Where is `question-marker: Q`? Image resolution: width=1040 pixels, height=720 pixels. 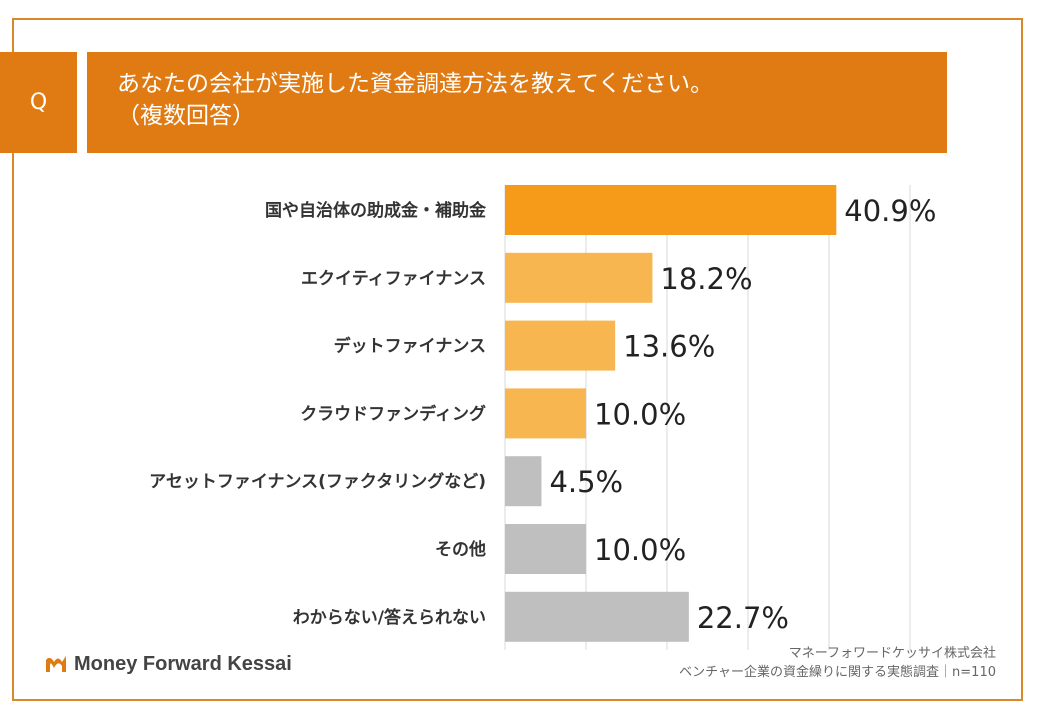
question-marker: Q is located at coordinates (38, 102).